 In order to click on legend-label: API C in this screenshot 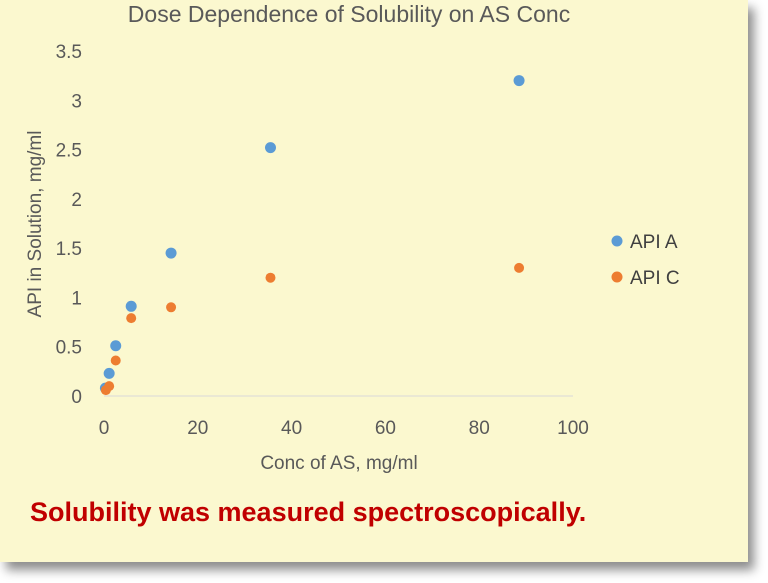, I will do `click(655, 278)`.